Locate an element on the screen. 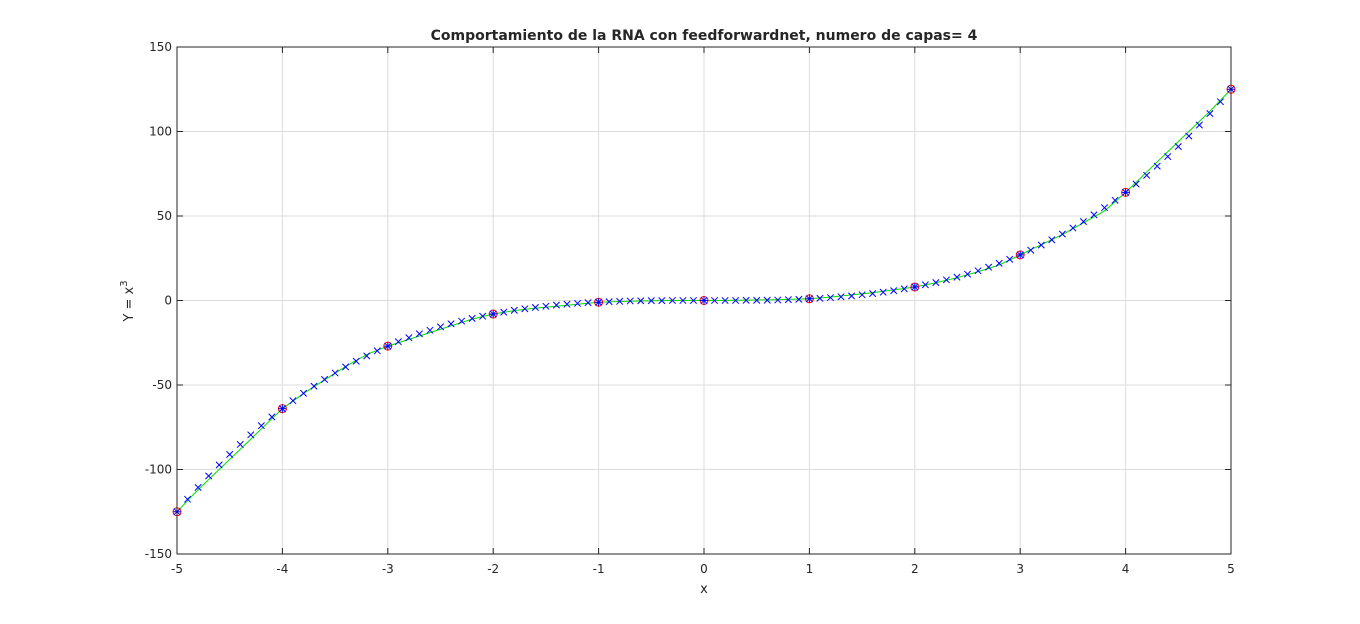 Image resolution: width=1360 pixels, height=624 pixels. x-tick-label: -4 is located at coordinates (282, 569).